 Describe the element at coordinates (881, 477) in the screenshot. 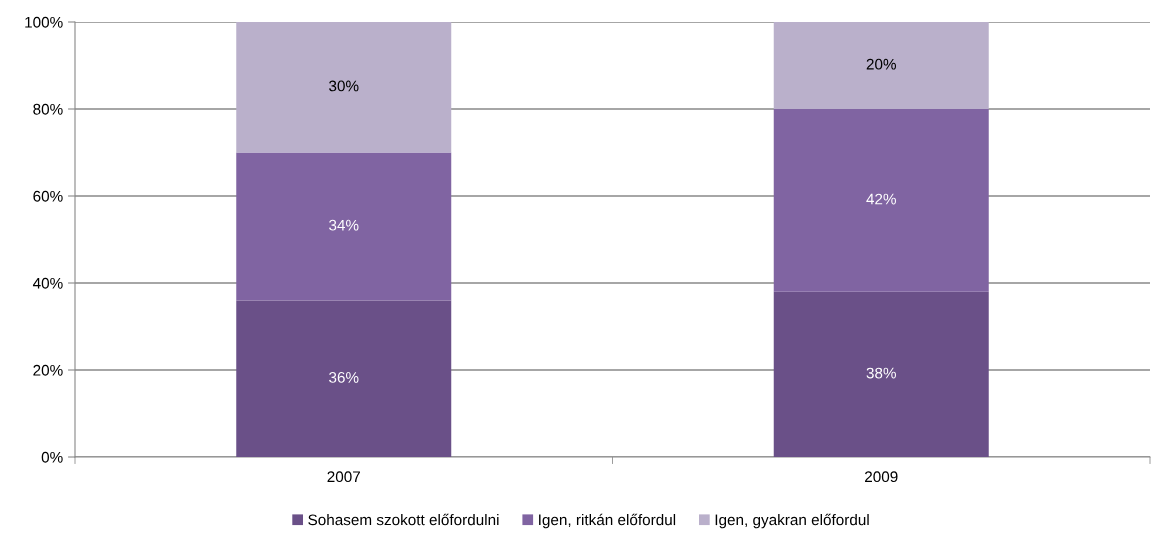

I see `x-tick-label: 2009` at that location.